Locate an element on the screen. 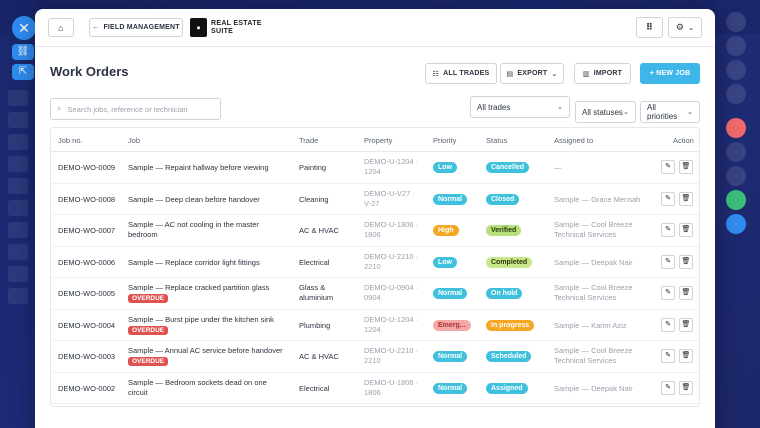 The width and height of the screenshot is (760, 428). user-icon is located at coordinates (736, 152).